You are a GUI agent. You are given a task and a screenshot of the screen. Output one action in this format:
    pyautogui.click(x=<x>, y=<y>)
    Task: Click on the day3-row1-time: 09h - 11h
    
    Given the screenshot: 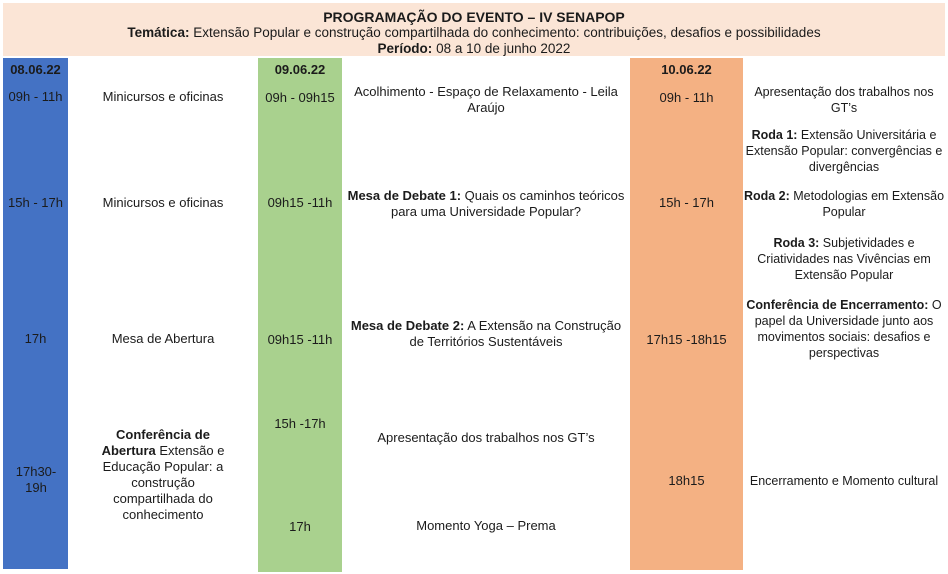 What is the action you would take?
    pyautogui.click(x=686, y=97)
    